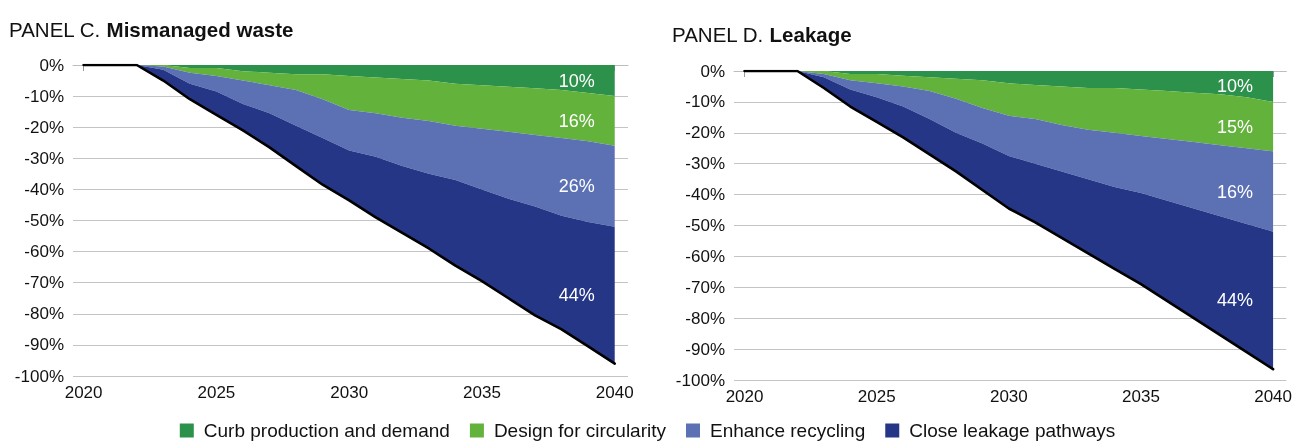  Describe the element at coordinates (326, 430) in the screenshot. I see `legend-label: Curb production and demand` at that location.